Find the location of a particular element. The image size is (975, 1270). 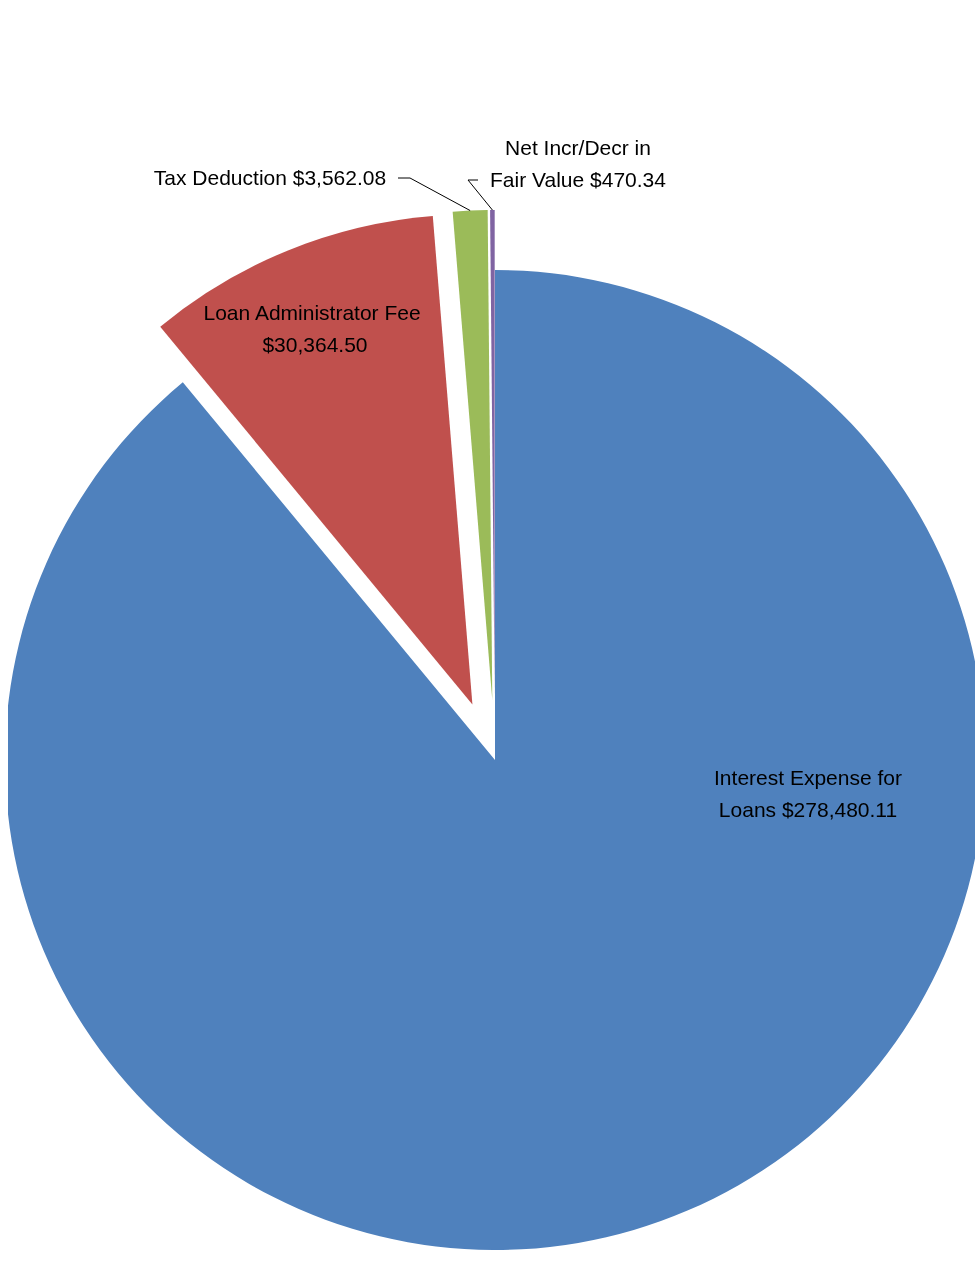

data-label: $30,364.50 is located at coordinates (315, 344).